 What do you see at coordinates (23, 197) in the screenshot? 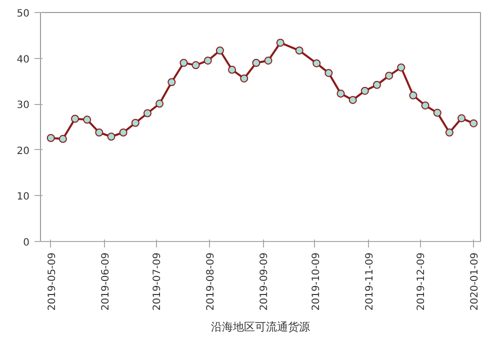
I see `y-tick-label: 10` at bounding box center [23, 197].